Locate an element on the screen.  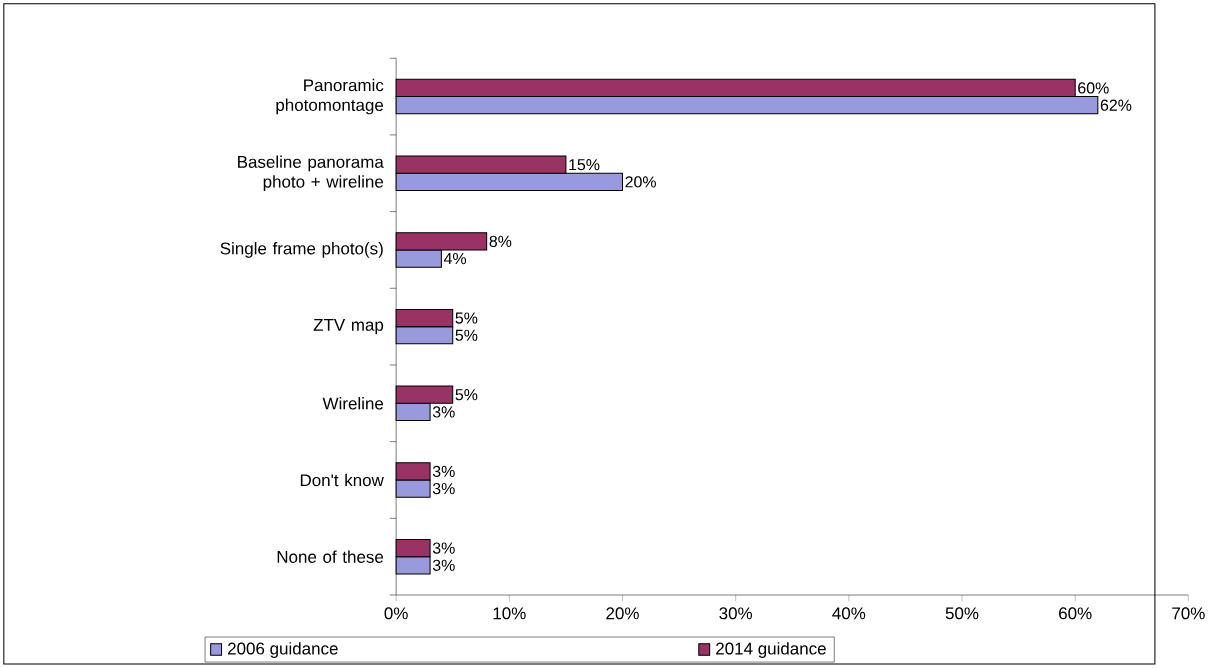
x-tick-label: 30% is located at coordinates (736, 613).